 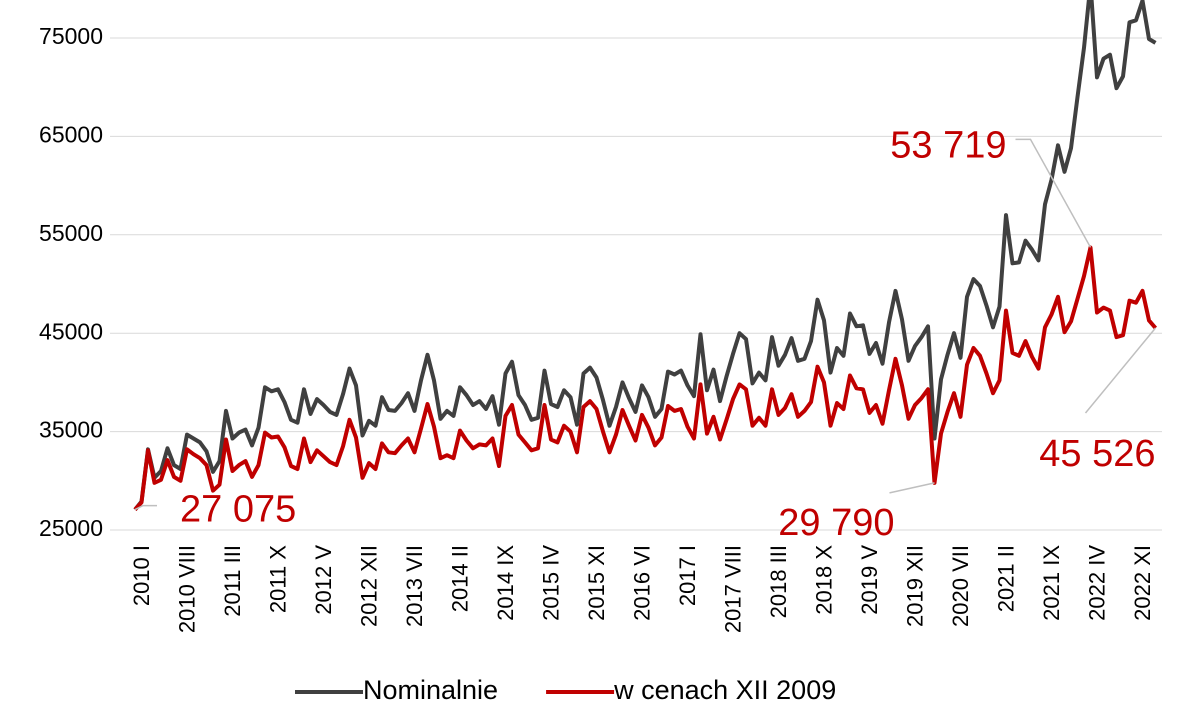 I want to click on y-tick-label: 75000, so click(x=71, y=36).